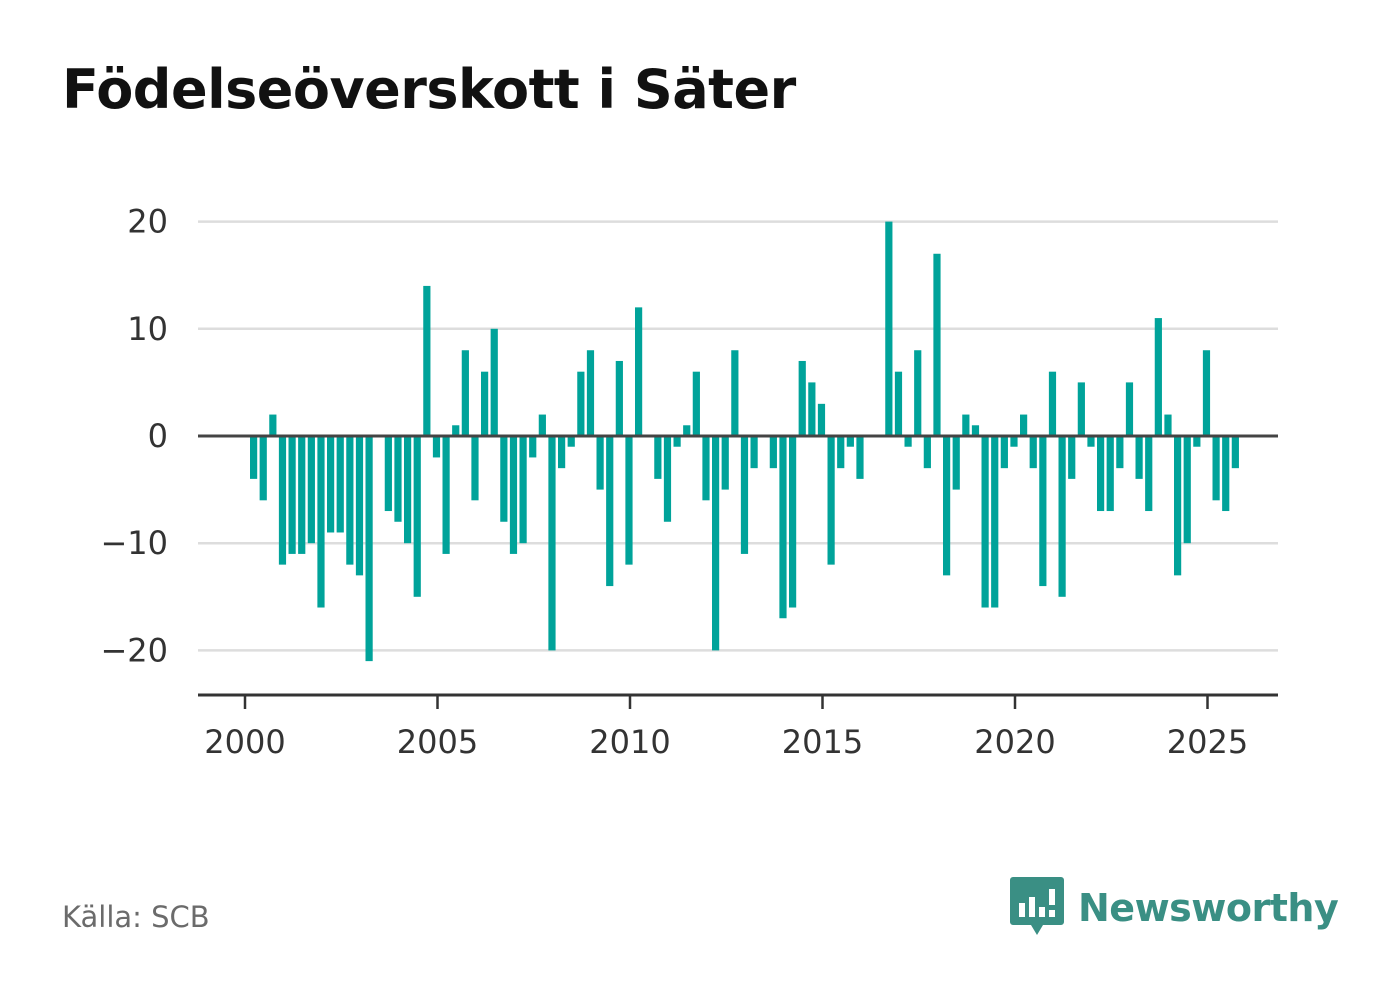 The width and height of the screenshot is (1382, 999). I want to click on x-tick-label: 2010, so click(629, 742).